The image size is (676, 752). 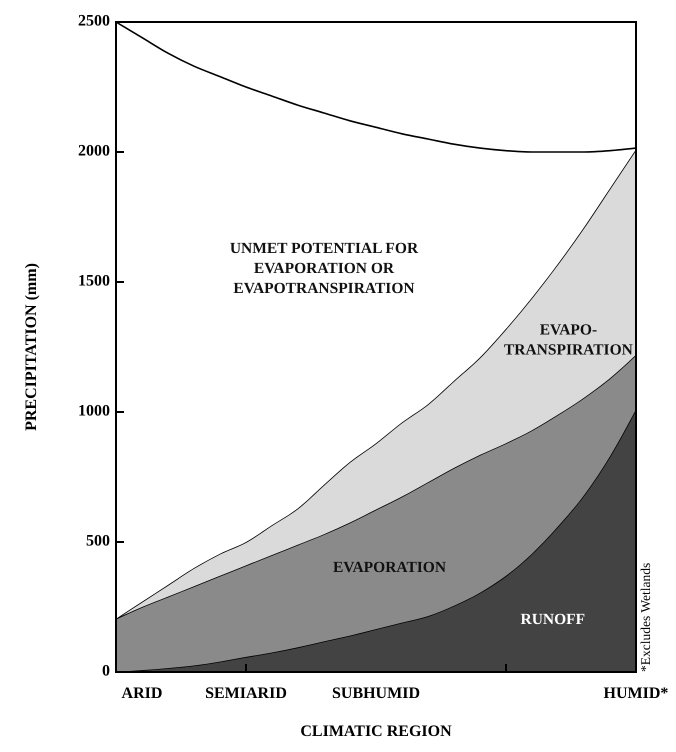 I want to click on y-axis-title: PRECIPITATION (mm), so click(x=31, y=347).